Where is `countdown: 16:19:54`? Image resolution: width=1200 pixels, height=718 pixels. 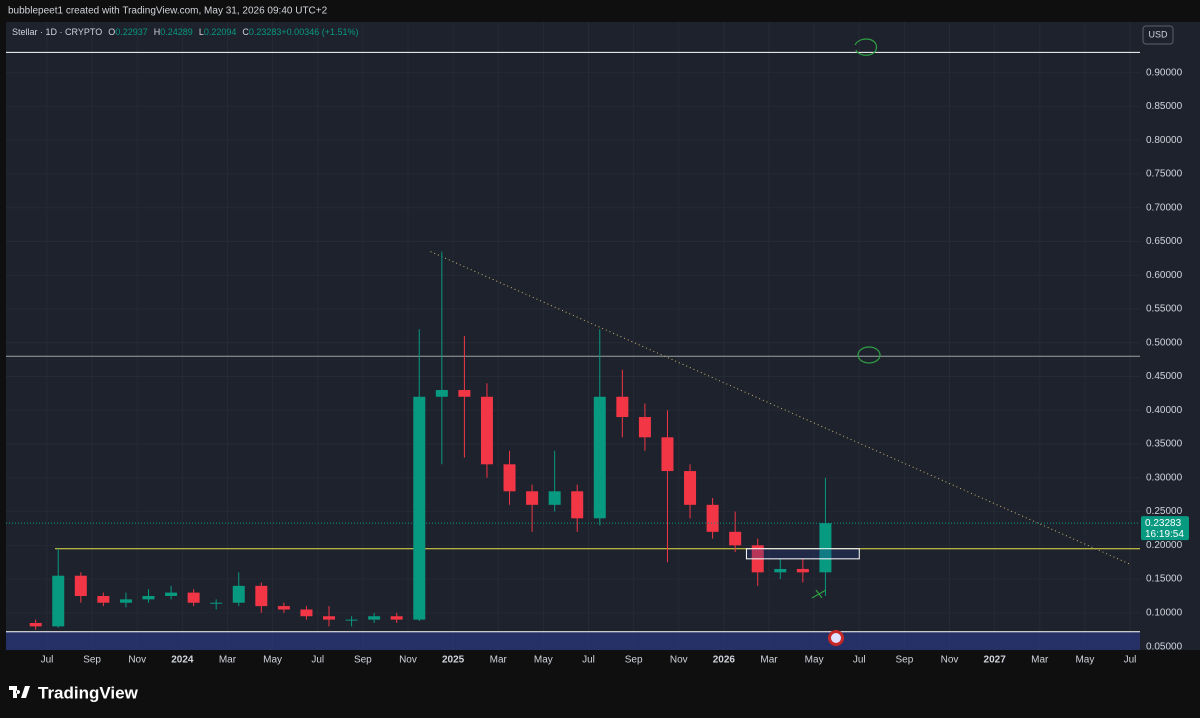 countdown: 16:19:54 is located at coordinates (1164, 534).